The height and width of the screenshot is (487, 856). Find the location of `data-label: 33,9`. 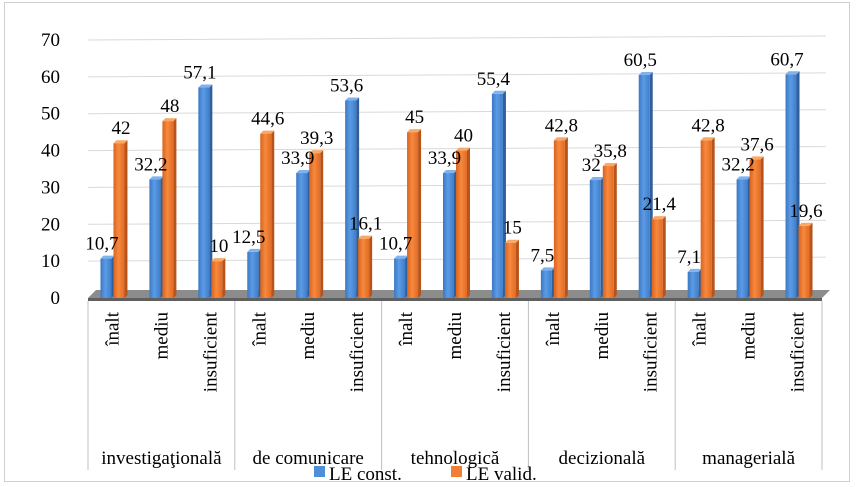

data-label: 33,9 is located at coordinates (297, 158).